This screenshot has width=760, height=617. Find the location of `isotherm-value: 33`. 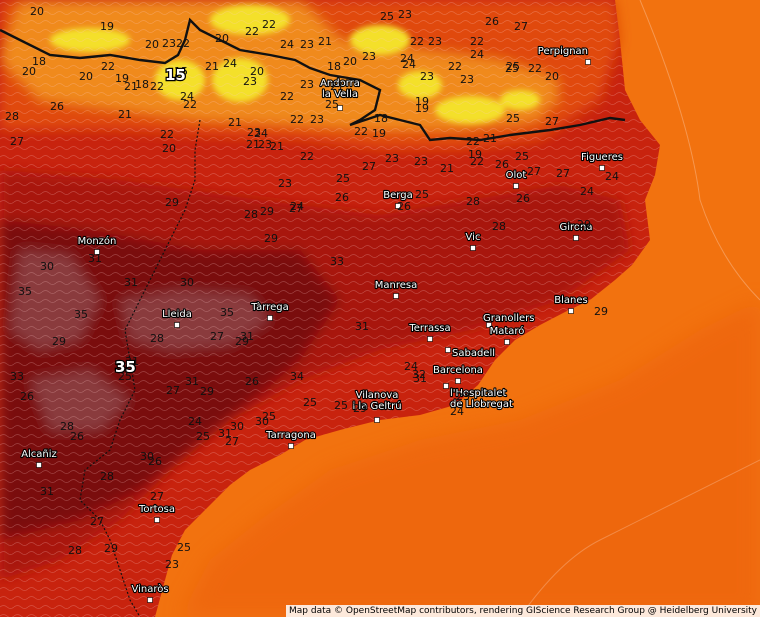

isotherm-value: 33 is located at coordinates (17, 376).